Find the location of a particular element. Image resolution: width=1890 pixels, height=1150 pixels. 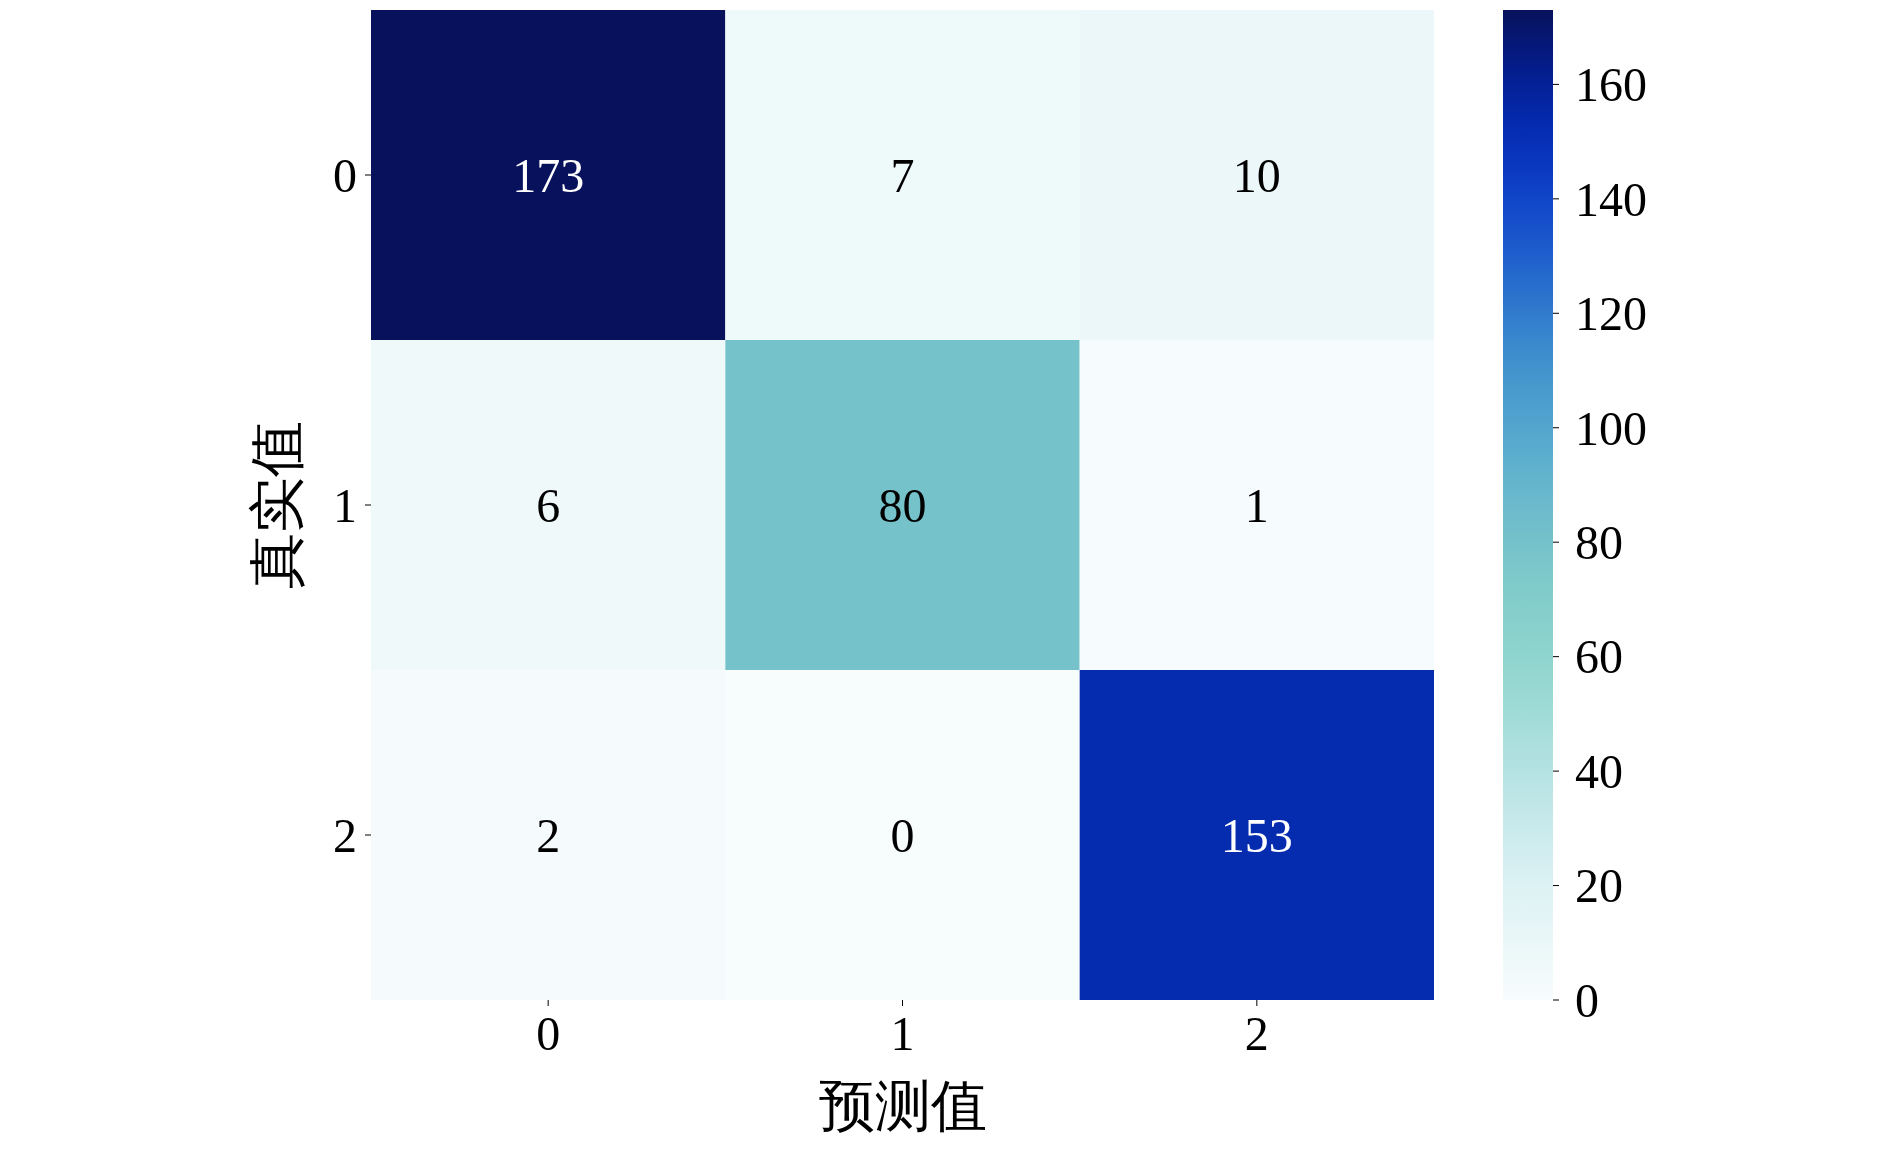

color-bar-label: 160 is located at coordinates (1611, 85).